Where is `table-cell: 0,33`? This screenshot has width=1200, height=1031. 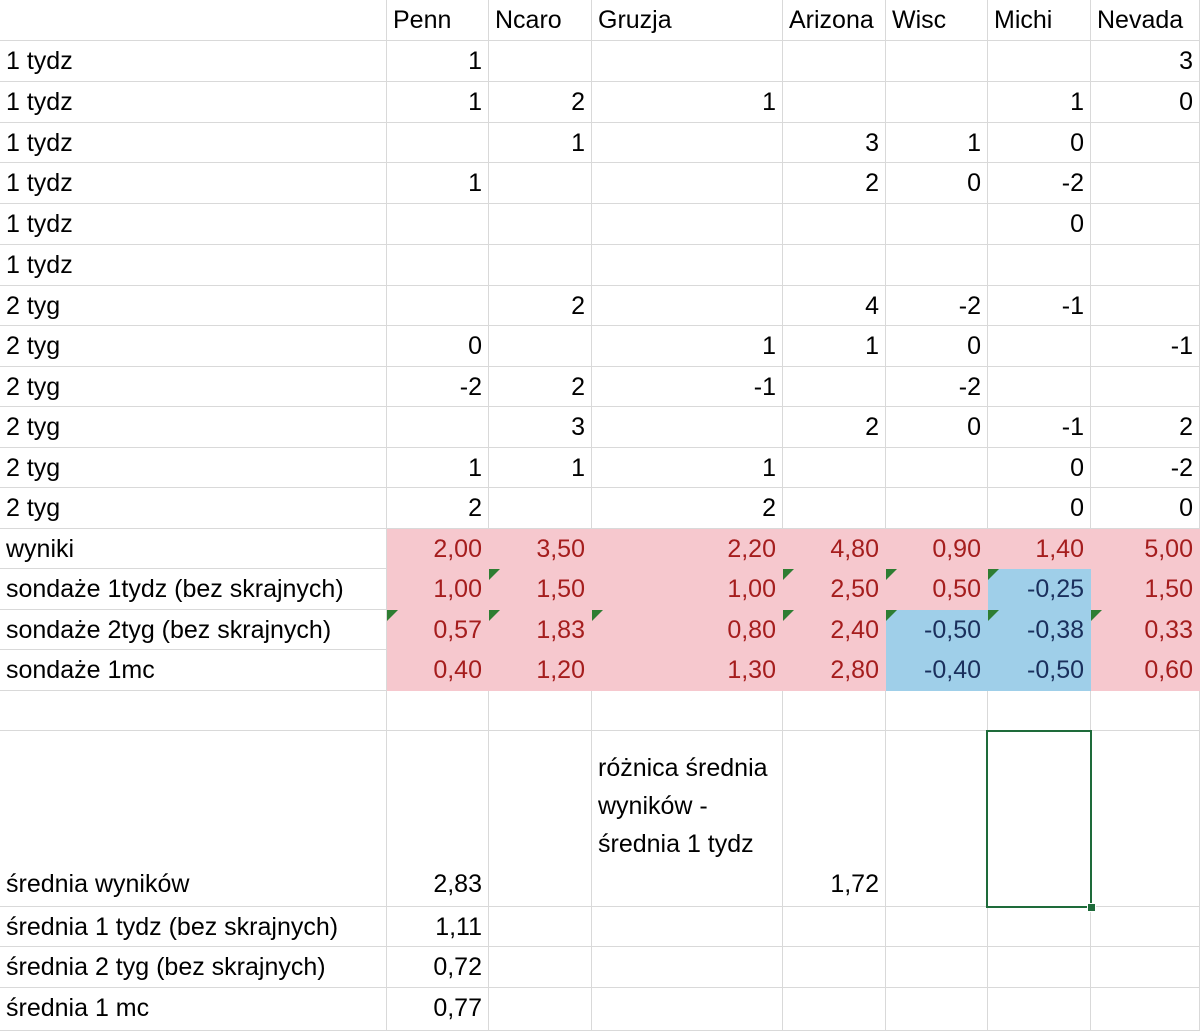 table-cell: 0,33 is located at coordinates (1145, 630).